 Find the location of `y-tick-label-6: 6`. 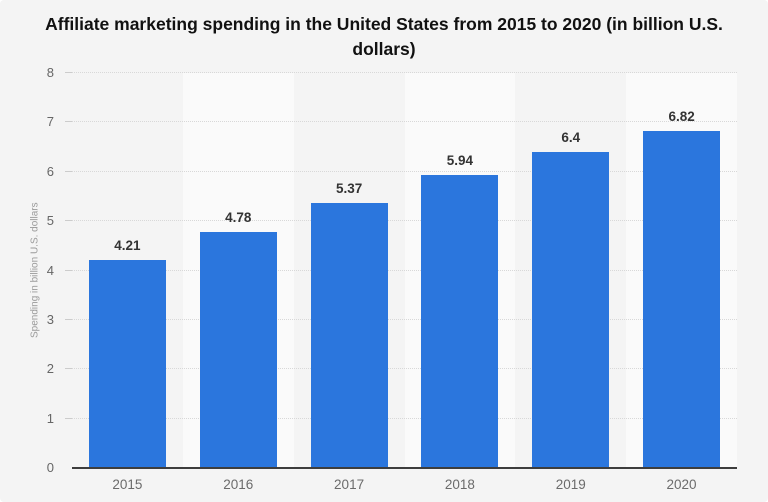

y-tick-label-6: 6 is located at coordinates (50, 171).